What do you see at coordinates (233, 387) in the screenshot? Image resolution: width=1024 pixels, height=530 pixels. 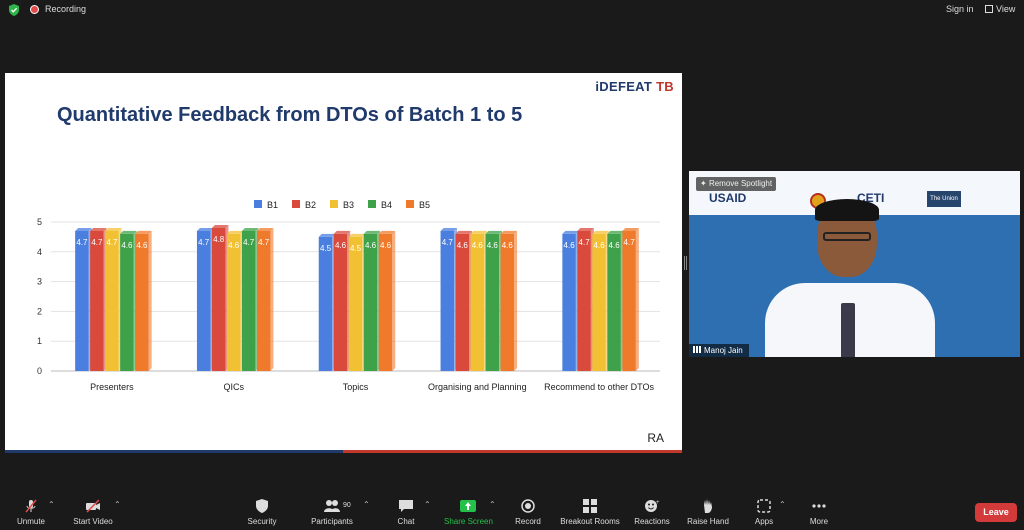 I see `x-tick-label: QICs` at bounding box center [233, 387].